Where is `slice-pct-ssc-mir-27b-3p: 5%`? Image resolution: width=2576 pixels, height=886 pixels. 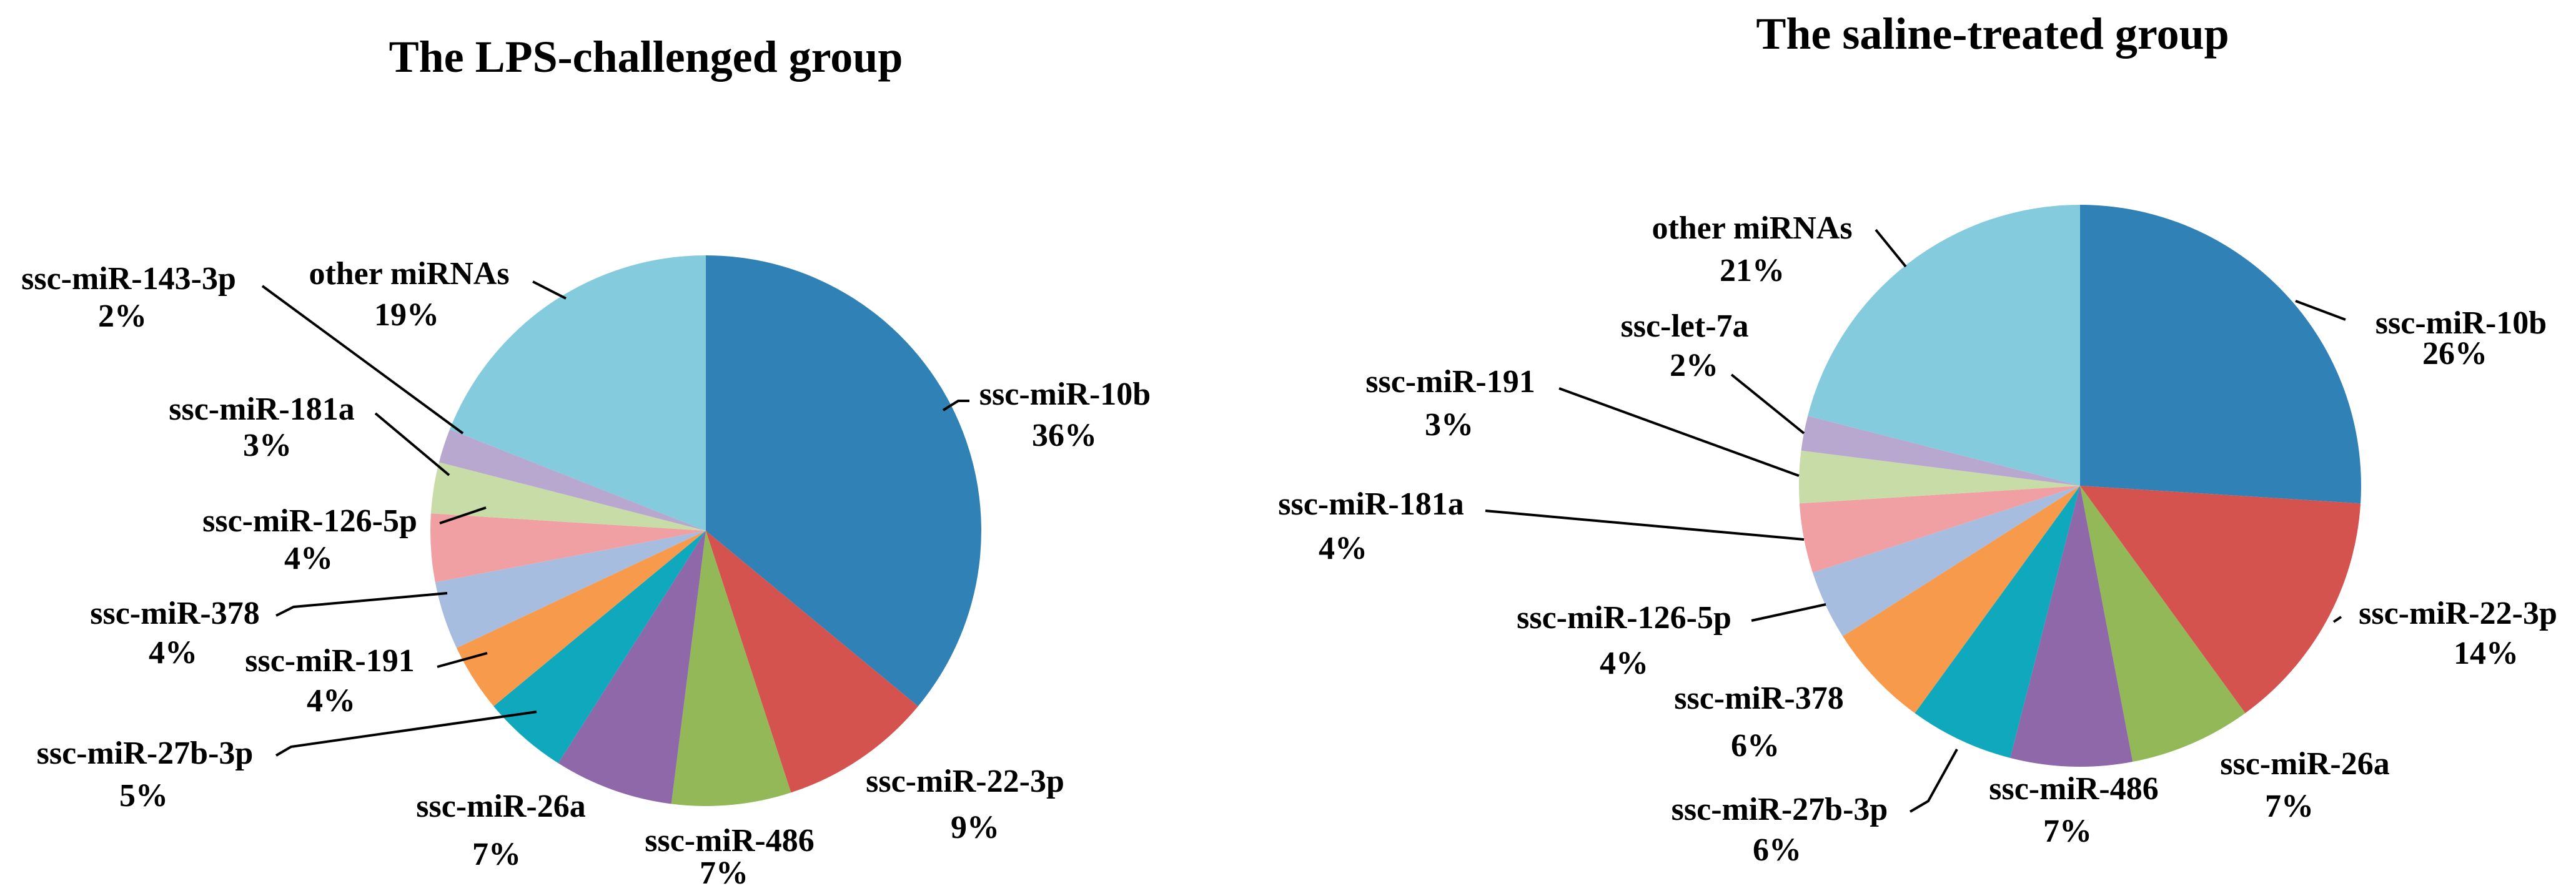 slice-pct-ssc-mir-27b-3p: 5% is located at coordinates (143, 796).